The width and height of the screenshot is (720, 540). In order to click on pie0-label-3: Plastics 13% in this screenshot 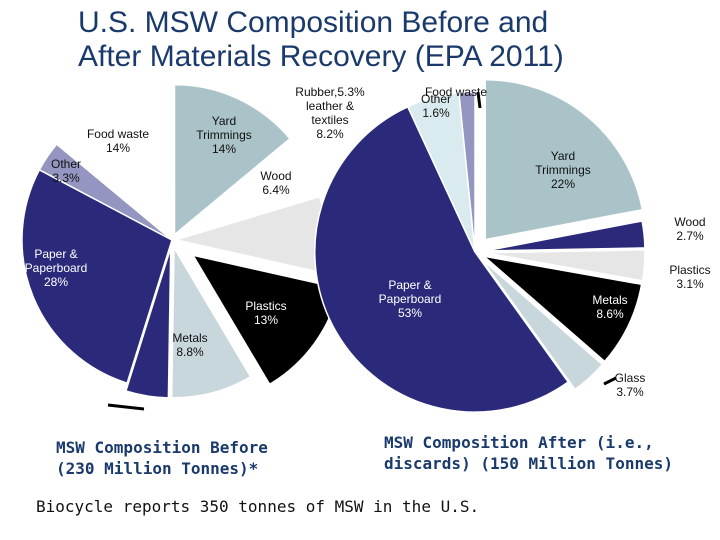, I will do `click(265, 313)`.